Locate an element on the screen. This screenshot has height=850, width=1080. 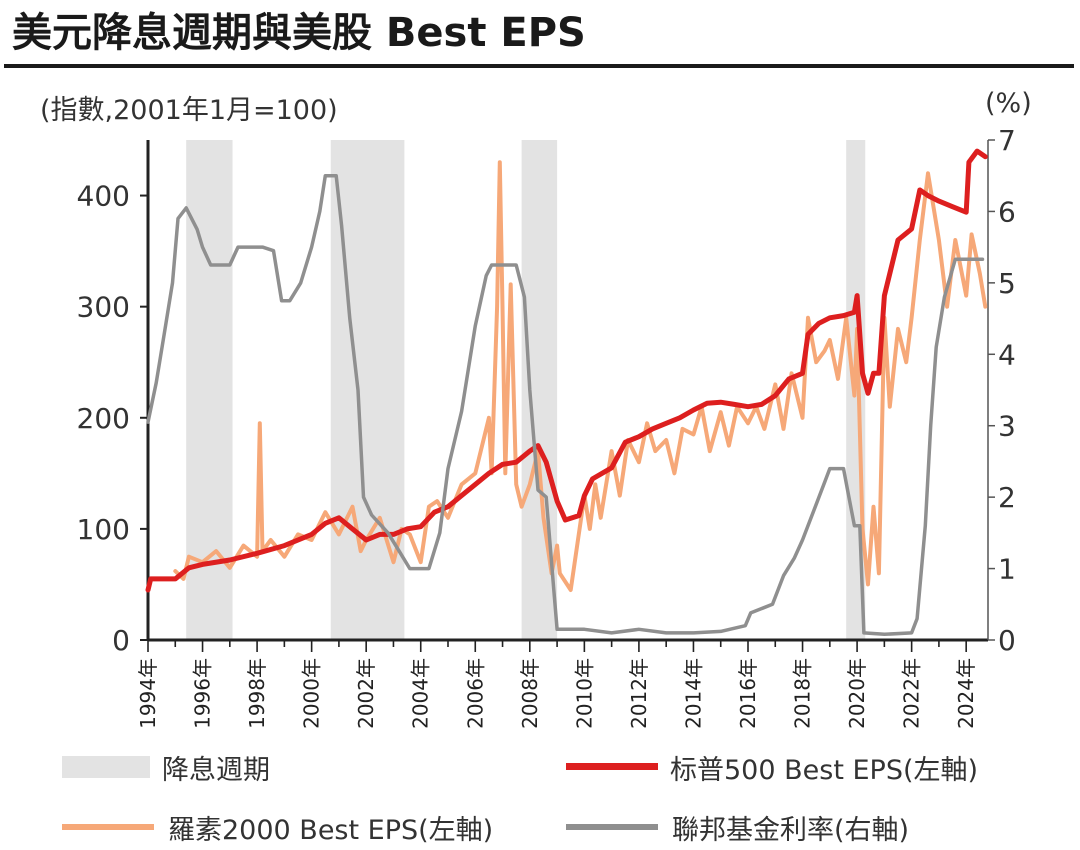
left-tick-label-200: 200 is located at coordinates (103, 418).